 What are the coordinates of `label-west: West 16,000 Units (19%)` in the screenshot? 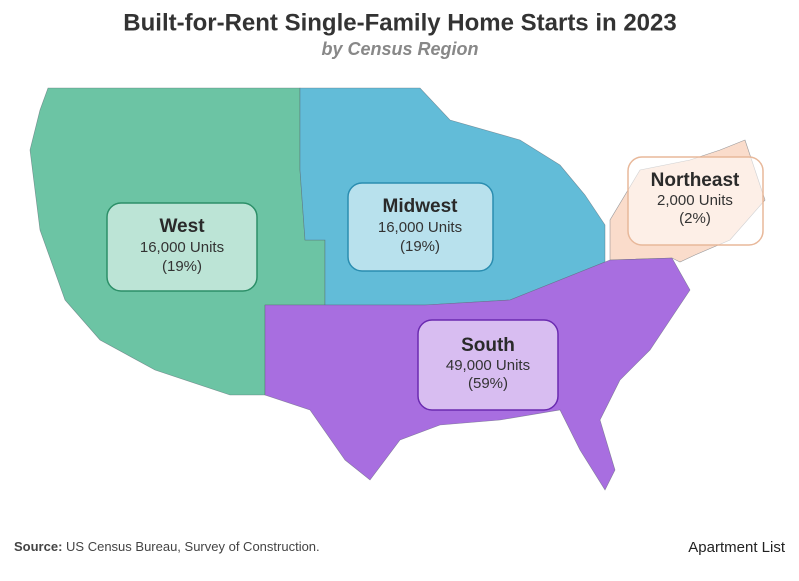 It's located at (182, 247).